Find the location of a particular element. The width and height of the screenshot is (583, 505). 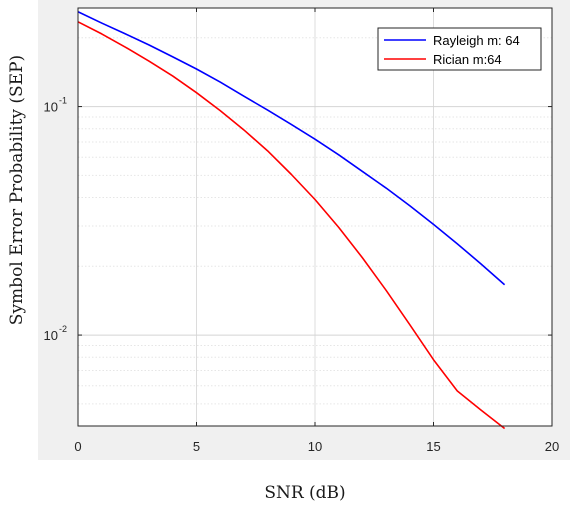

x-tick-label: 10 is located at coordinates (315, 446).